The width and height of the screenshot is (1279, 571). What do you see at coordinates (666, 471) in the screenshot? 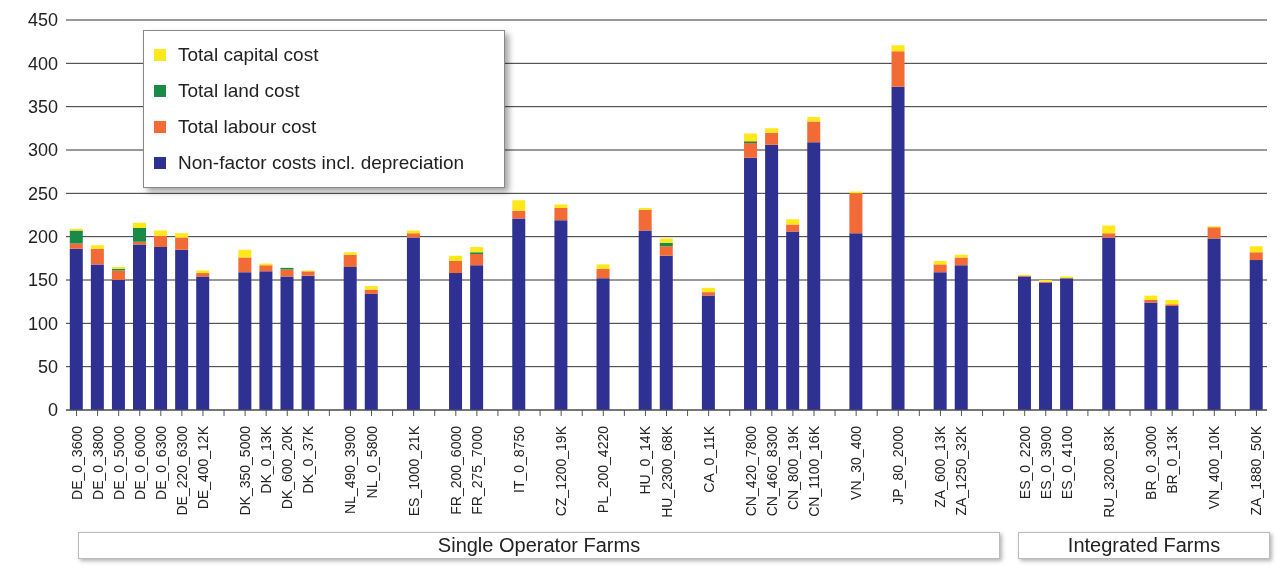
I see `x-tick-label: HU_2300_68K` at bounding box center [666, 471].